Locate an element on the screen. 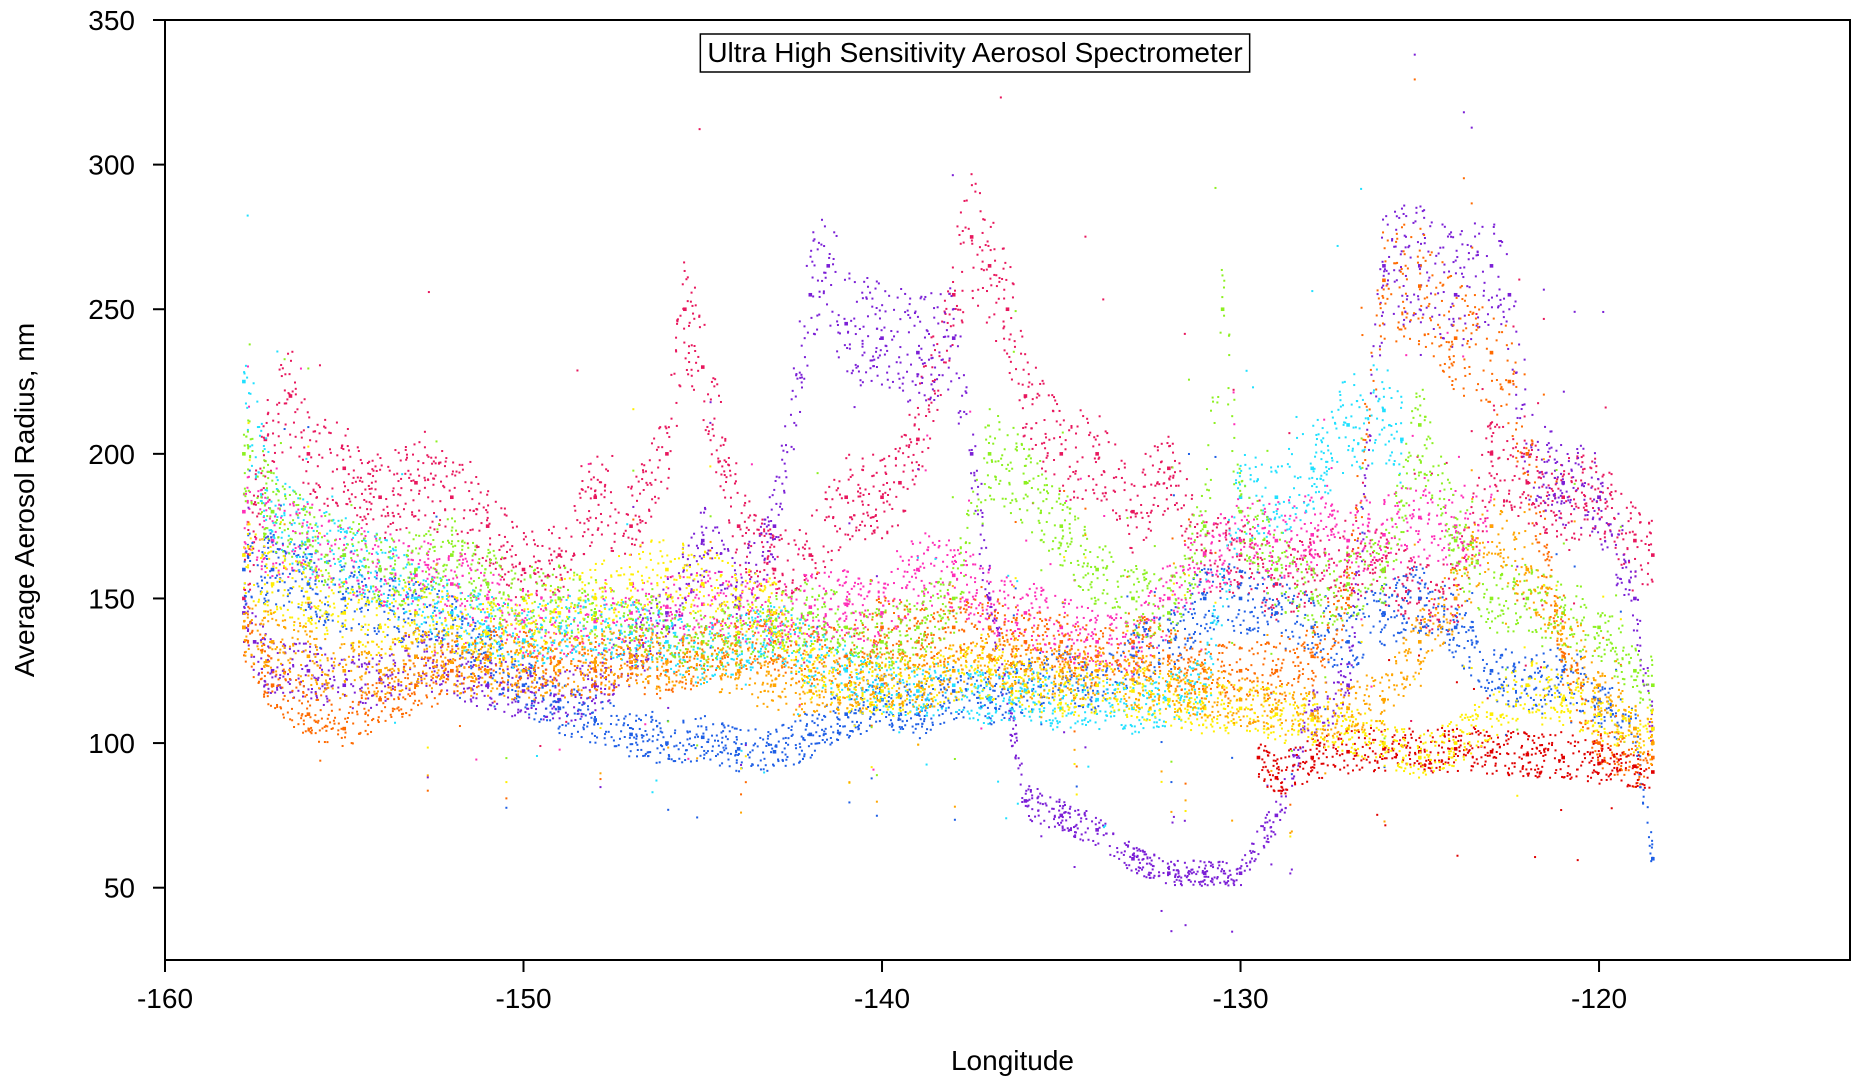 The height and width of the screenshot is (1080, 1864). x-axis-ticks: -160 -150 -140 -130 -120 is located at coordinates (882, 987).